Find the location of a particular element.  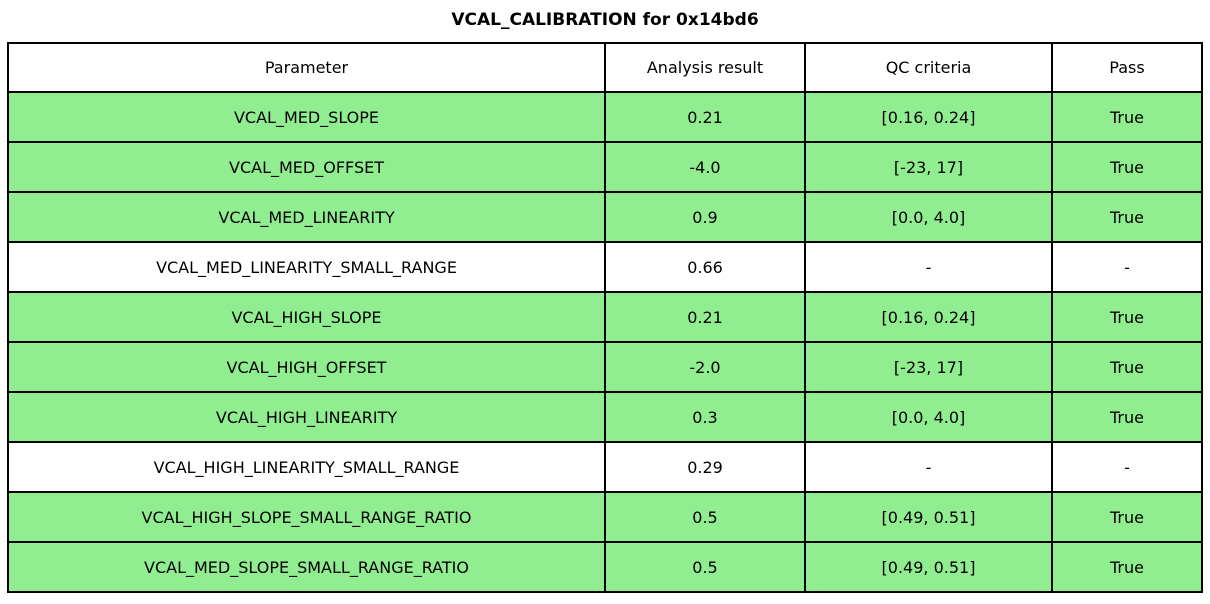

table-row: VCAL_HIGH_SLOPE 0.21 [0.16, 0.24] True is located at coordinates (605, 317).